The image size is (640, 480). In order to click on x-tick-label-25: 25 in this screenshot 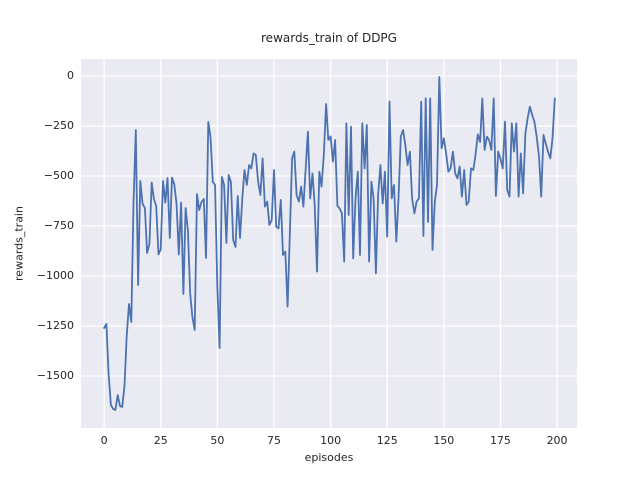, I will do `click(160, 440)`.